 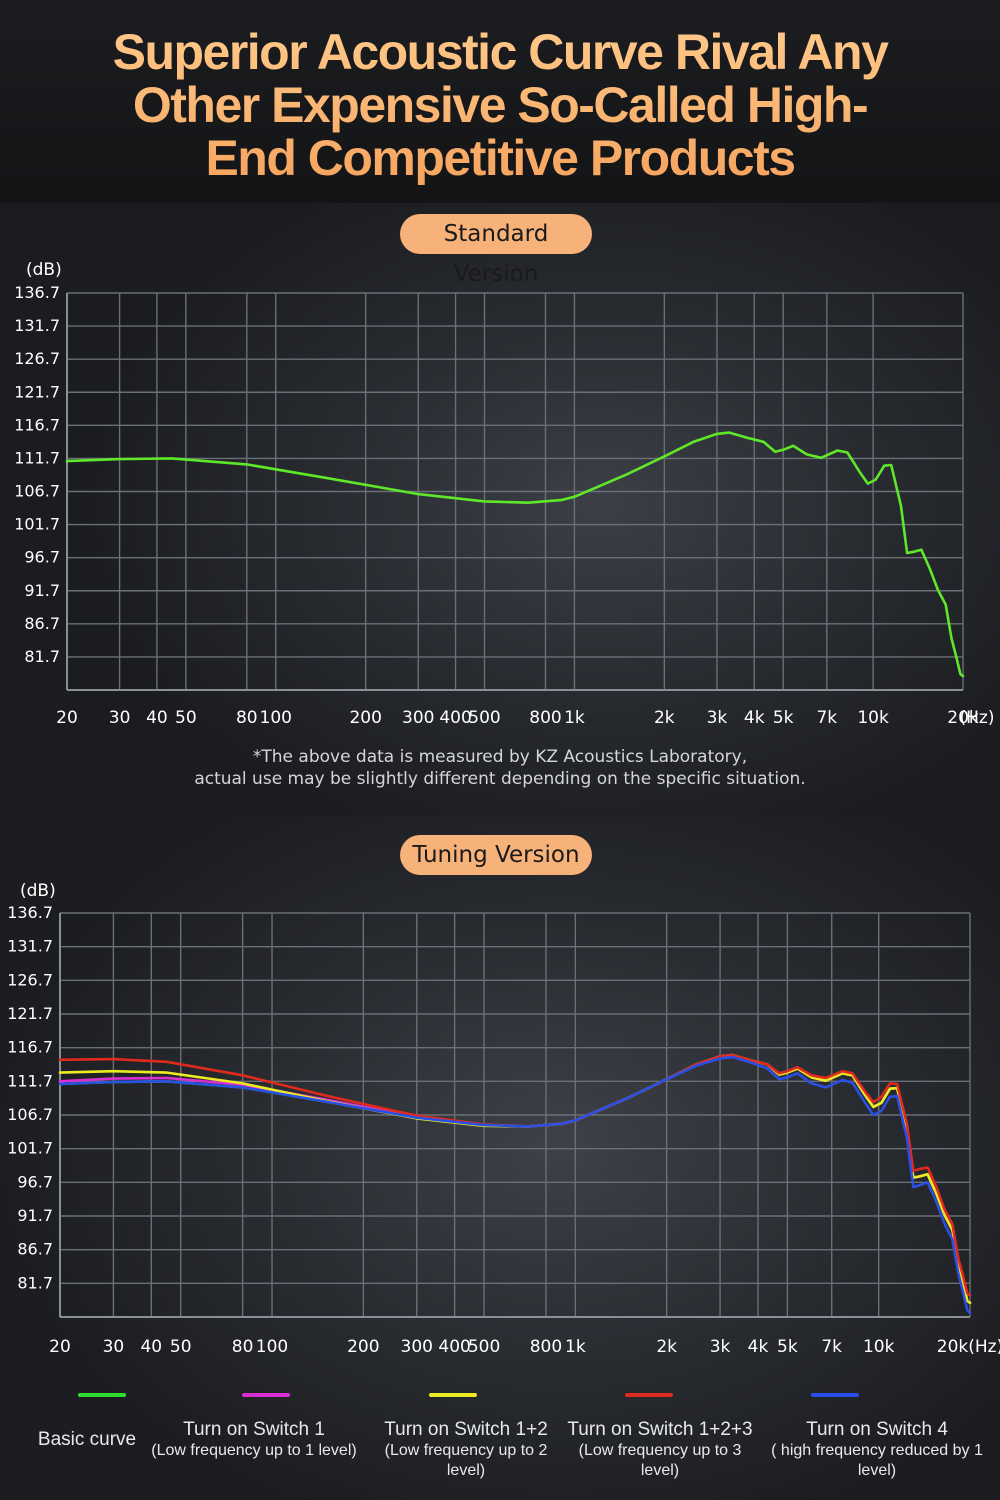 What do you see at coordinates (500, 158) in the screenshot?
I see `hero-title-line: End Competitive Products` at bounding box center [500, 158].